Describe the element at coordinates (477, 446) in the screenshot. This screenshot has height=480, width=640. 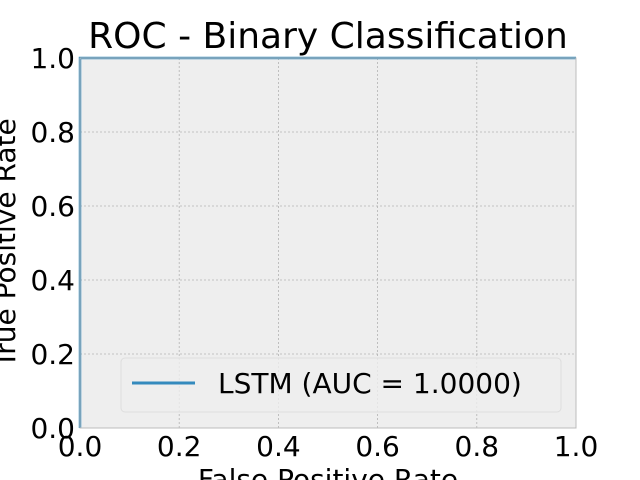
I see `x-tick-label: 0.8` at that location.